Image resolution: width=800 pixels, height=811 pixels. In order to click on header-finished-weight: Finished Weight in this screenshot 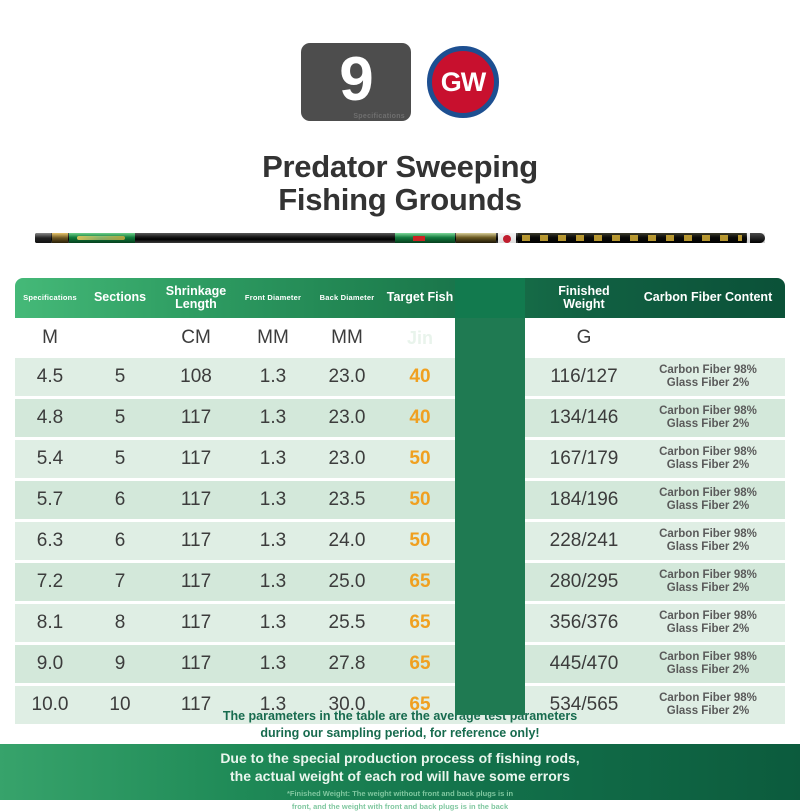, I will do `click(584, 297)`.